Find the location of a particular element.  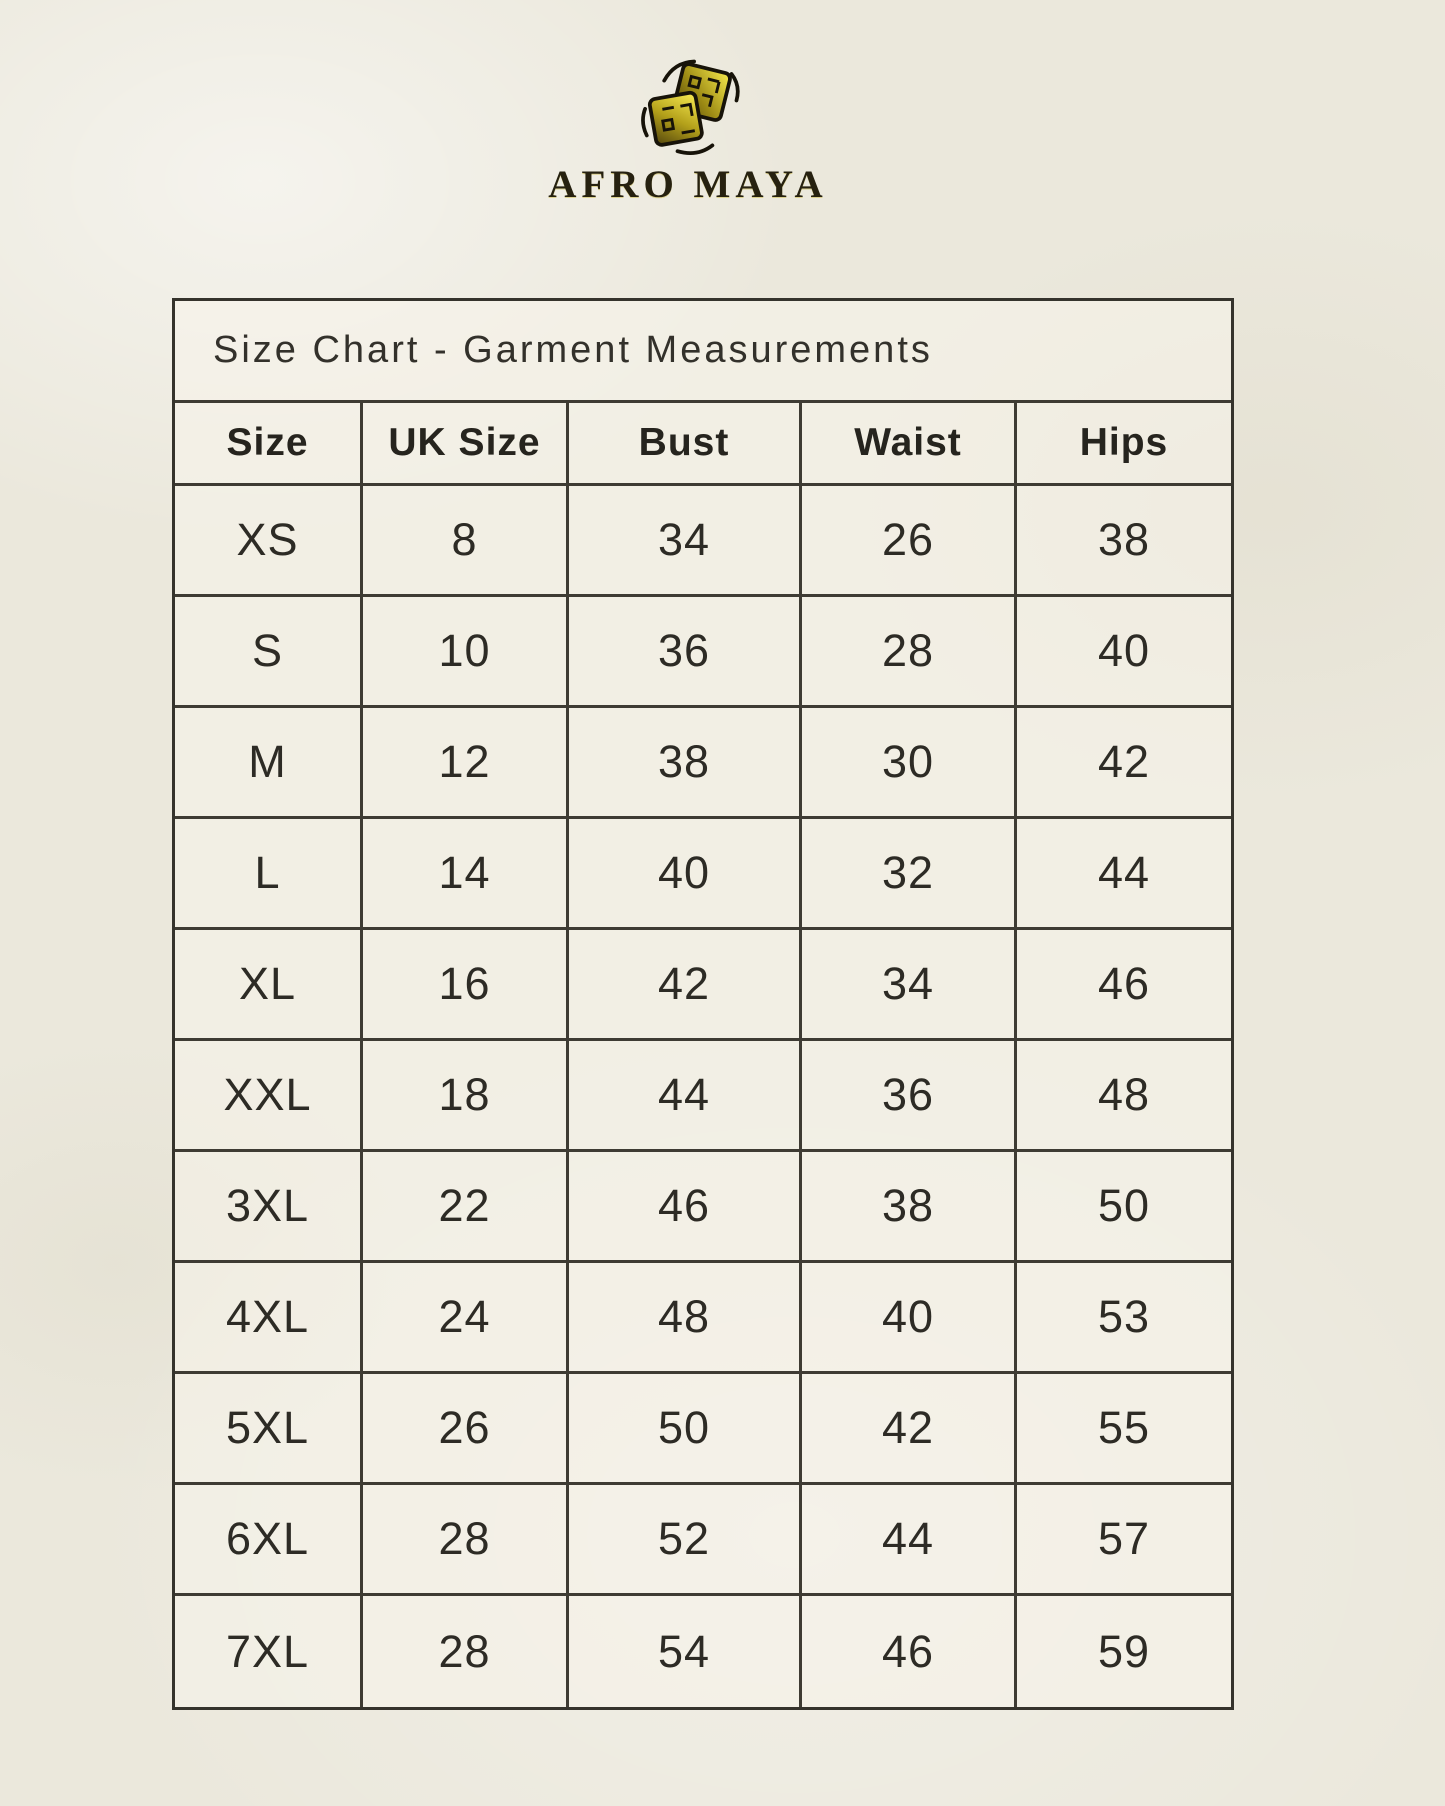

table-row: S 10 36 28 40 is located at coordinates (703, 652).